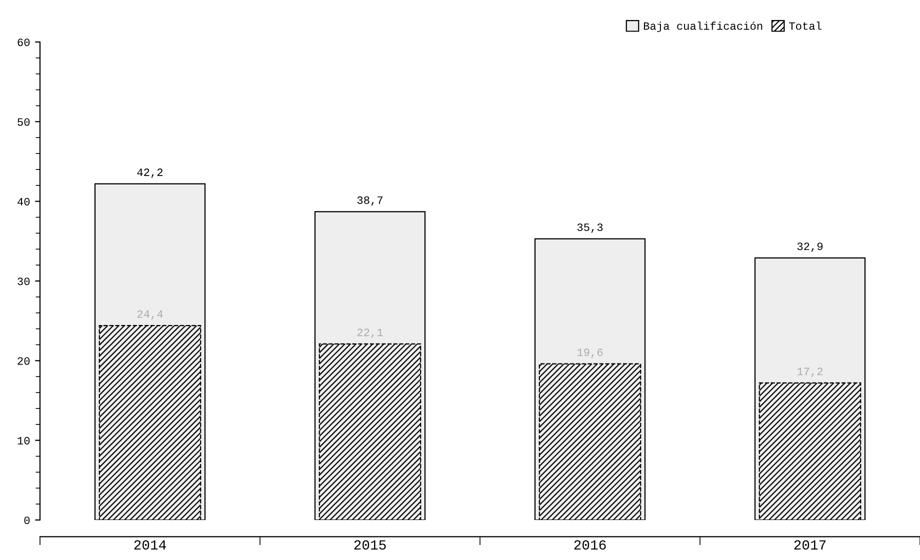 This screenshot has width=920, height=560. Describe the element at coordinates (24, 282) in the screenshot. I see `y-tick-label: 30` at that location.